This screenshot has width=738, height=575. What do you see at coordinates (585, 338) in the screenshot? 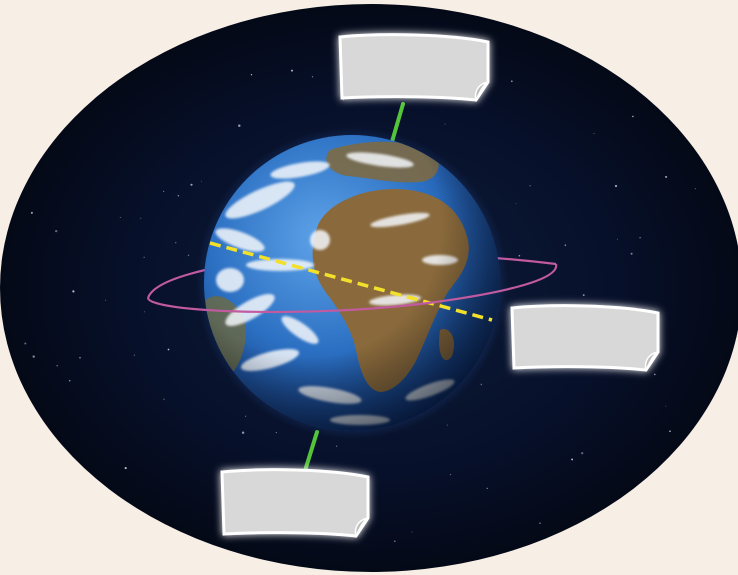
I see `label-box-orbit` at bounding box center [585, 338].